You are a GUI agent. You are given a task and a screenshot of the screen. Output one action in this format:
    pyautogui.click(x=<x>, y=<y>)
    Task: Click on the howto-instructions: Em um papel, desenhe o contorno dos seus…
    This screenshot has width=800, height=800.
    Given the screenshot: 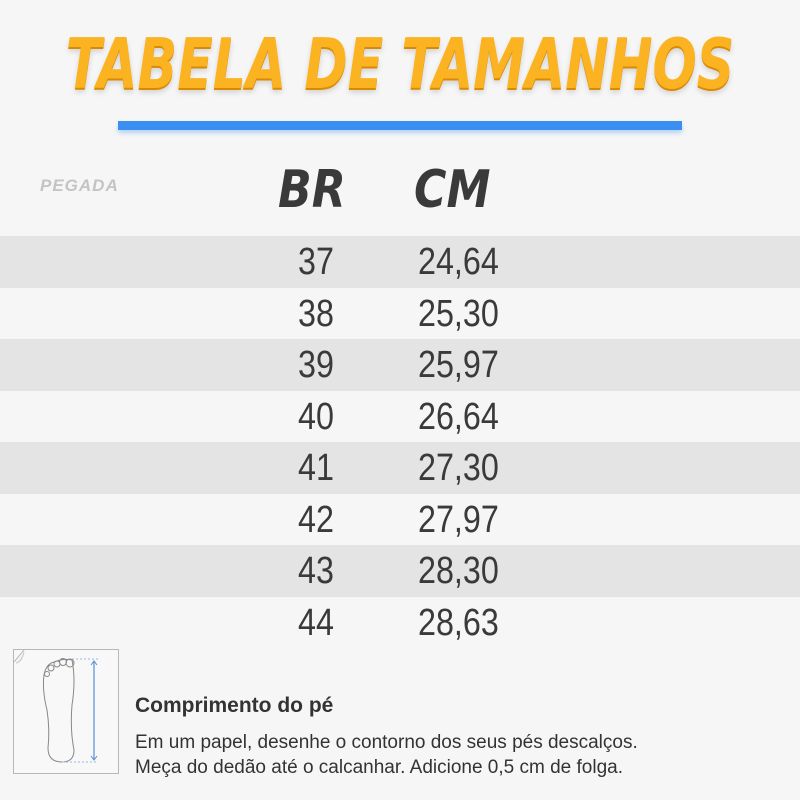 What is the action you would take?
    pyautogui.click(x=386, y=755)
    